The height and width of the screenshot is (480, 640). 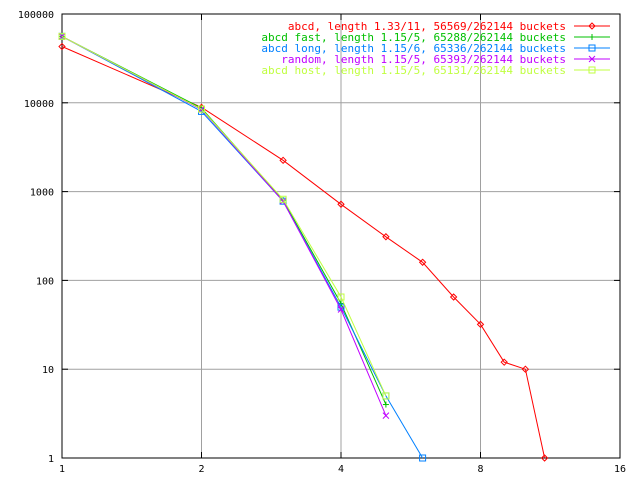 I want to click on y-tick-label: 1000, so click(x=42, y=193).